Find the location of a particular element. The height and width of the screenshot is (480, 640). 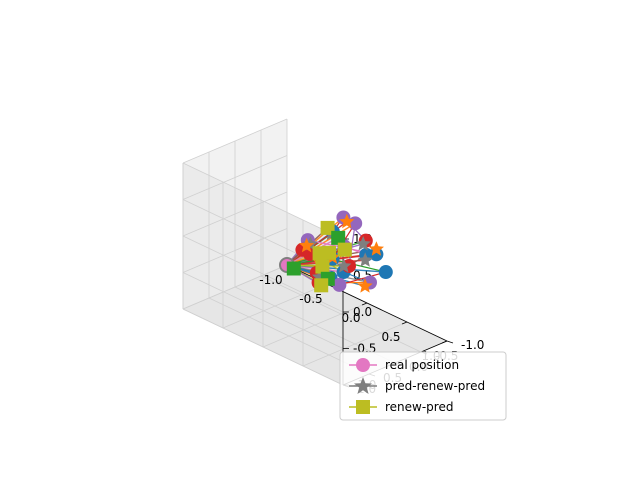

markers is located at coordinates (339, 251).